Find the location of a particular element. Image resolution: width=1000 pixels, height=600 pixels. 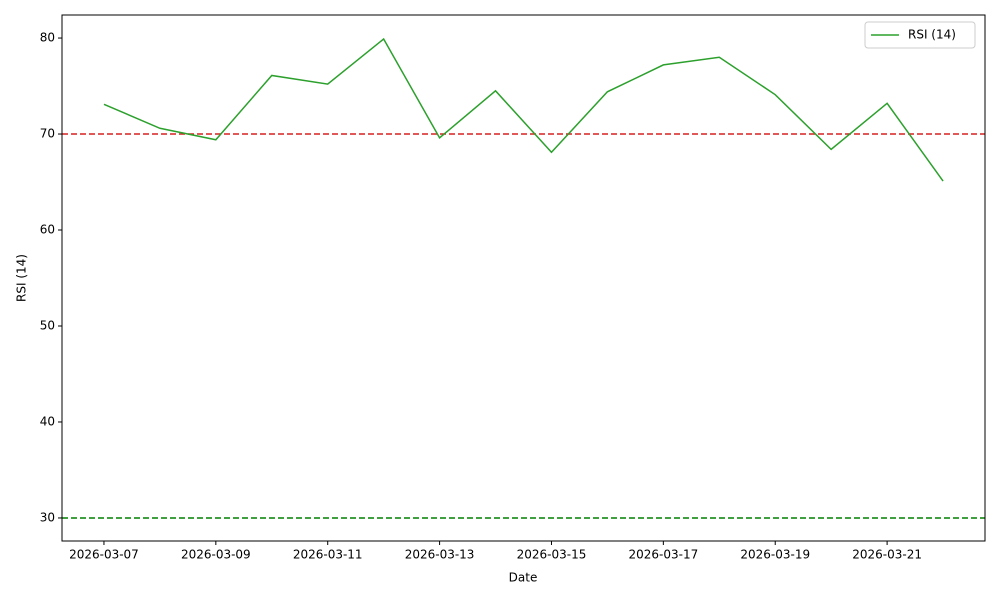

legend-box is located at coordinates (920, 35).